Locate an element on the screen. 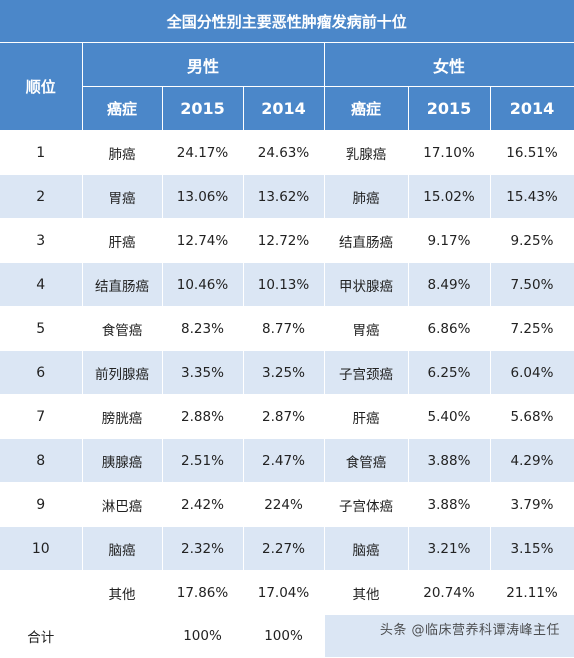 The height and width of the screenshot is (658, 574). female-2015-value: 17.10% is located at coordinates (449, 152).